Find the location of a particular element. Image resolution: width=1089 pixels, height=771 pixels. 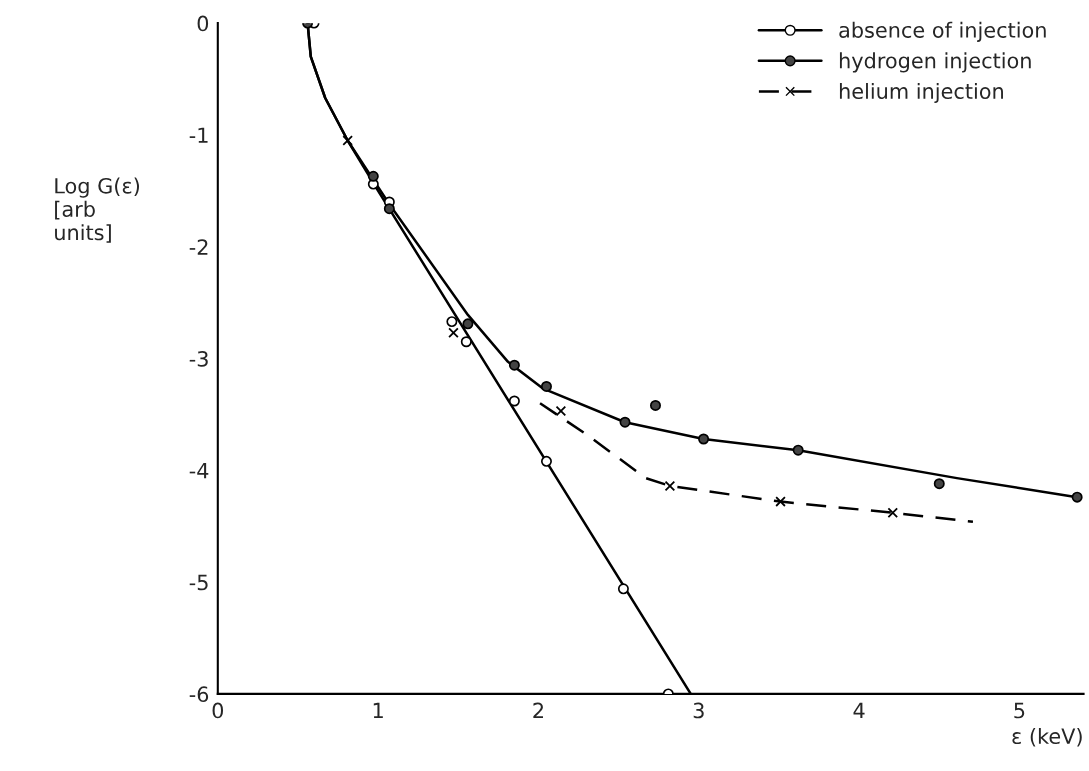

y-axis-title: Log G(ε) [arb units] is located at coordinates (97, 210).